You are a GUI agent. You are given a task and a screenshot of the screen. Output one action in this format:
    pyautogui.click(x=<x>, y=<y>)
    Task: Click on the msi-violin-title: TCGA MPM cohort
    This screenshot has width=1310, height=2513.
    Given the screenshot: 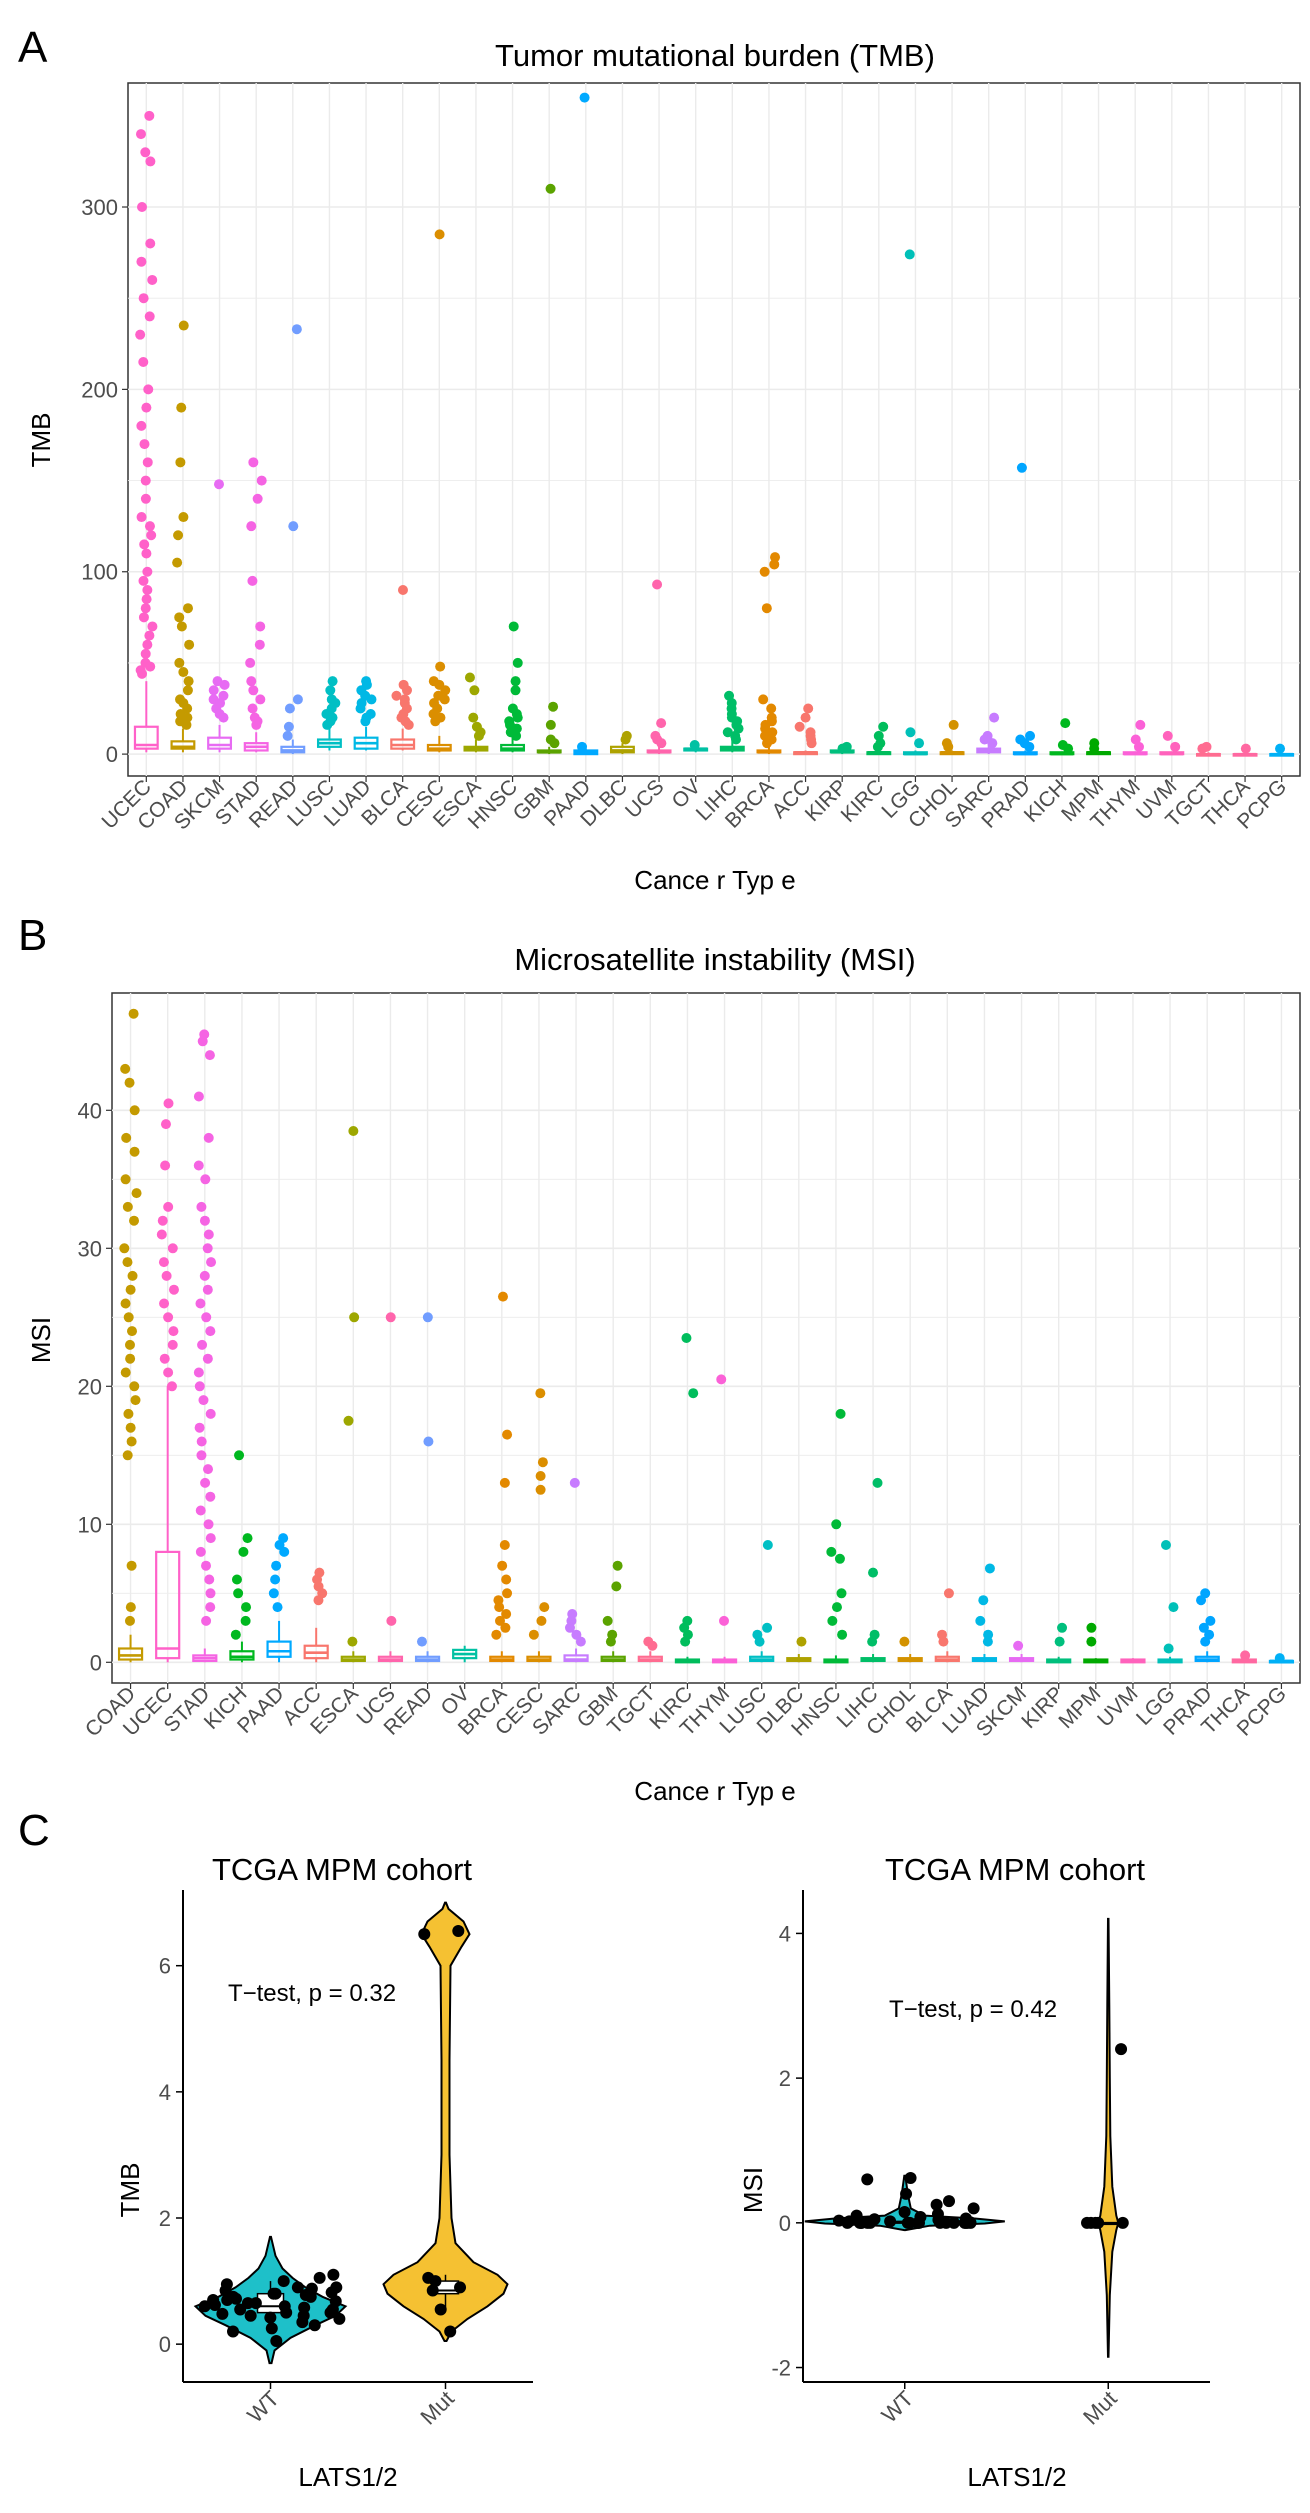 What is the action you would take?
    pyautogui.click(x=1015, y=1869)
    